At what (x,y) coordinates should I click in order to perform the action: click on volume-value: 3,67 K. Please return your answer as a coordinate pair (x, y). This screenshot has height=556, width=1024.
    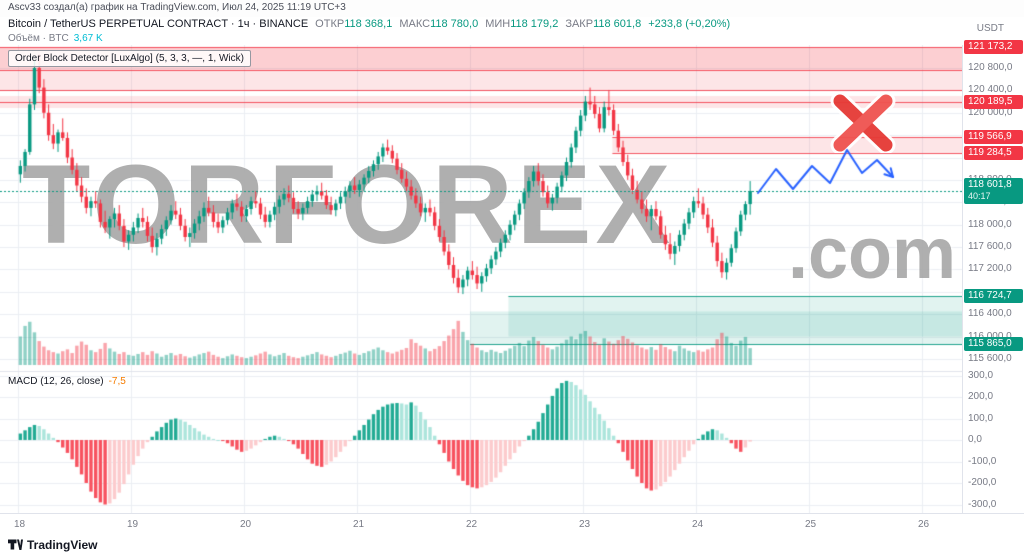
    Looking at the image, I should click on (88, 38).